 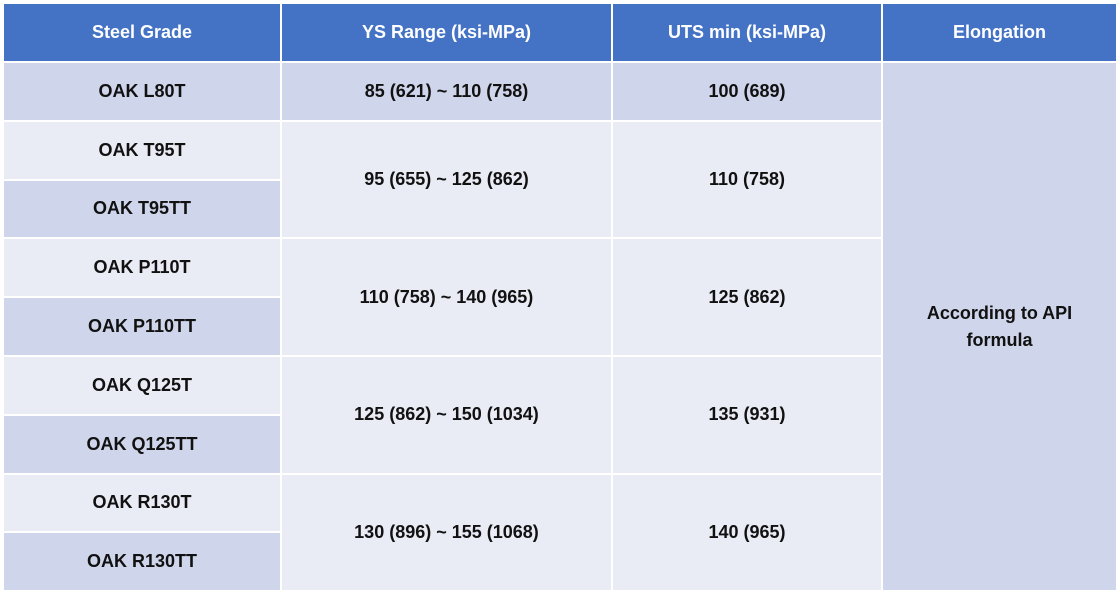 I want to click on grade-cell: OAK R130TT, so click(x=142, y=562).